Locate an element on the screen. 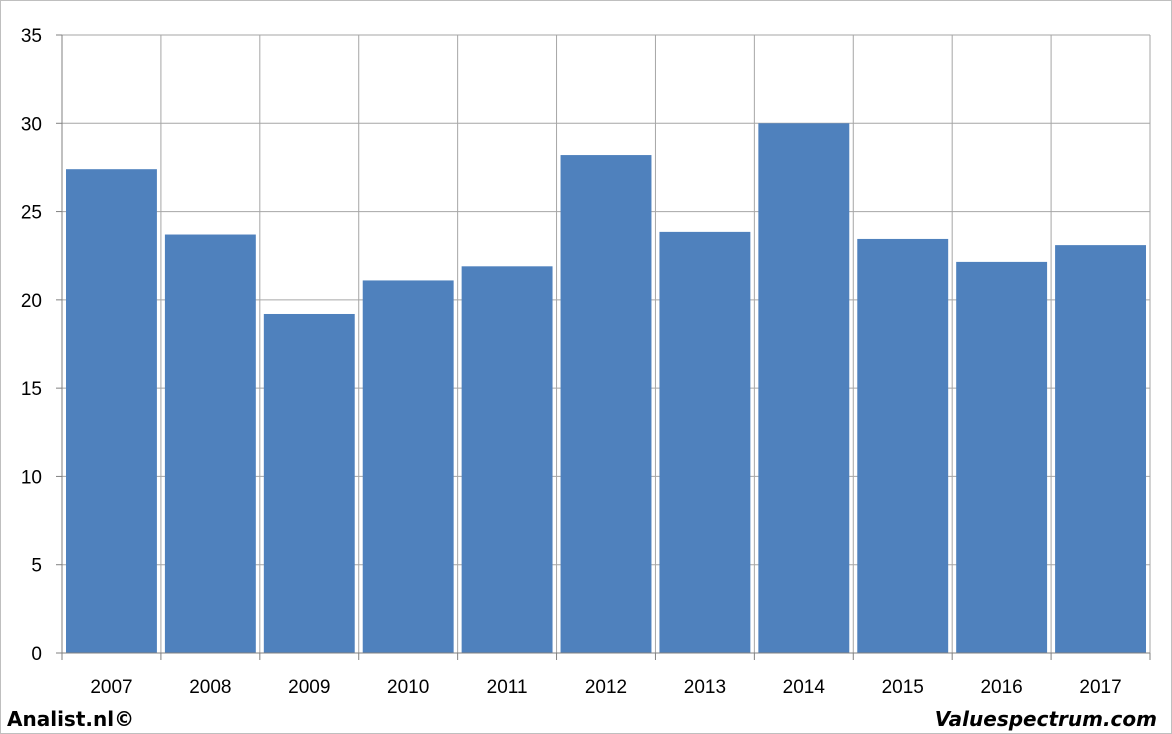 The image size is (1172, 734). x-tick-label: 2011 is located at coordinates (507, 687).